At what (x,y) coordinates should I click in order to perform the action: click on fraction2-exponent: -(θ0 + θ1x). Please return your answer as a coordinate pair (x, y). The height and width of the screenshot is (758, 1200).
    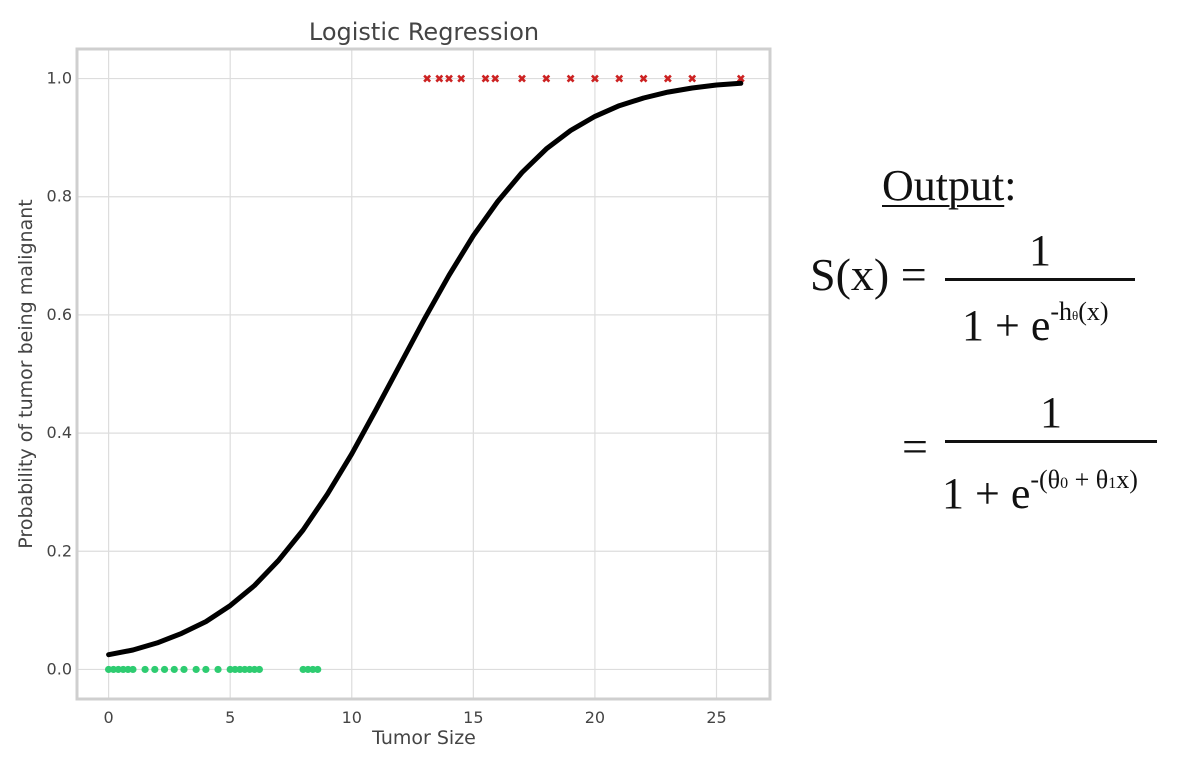
    Looking at the image, I should click on (1084, 479).